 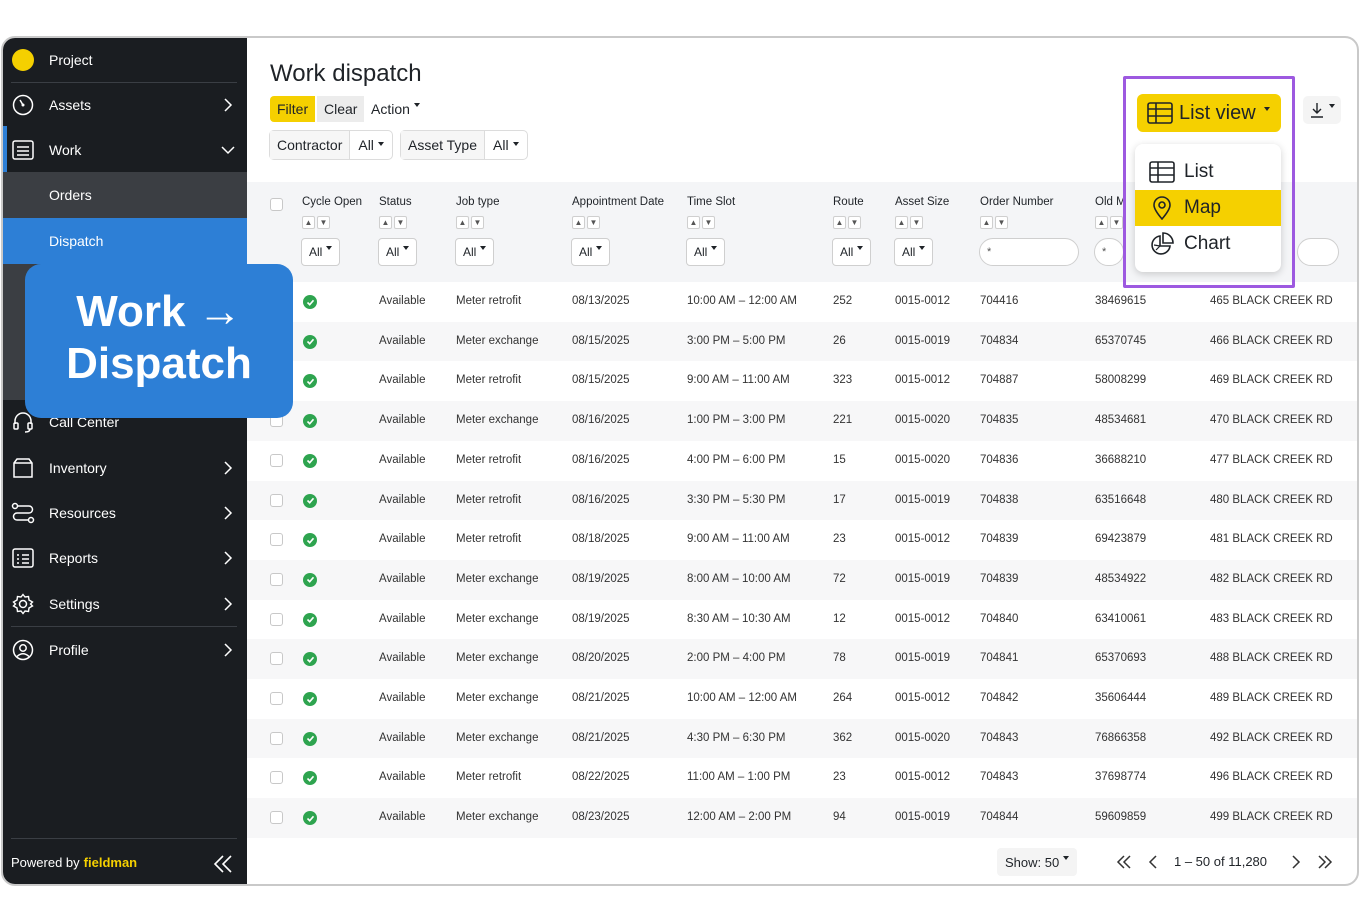 I want to click on column-header-route: Route, so click(x=848, y=202).